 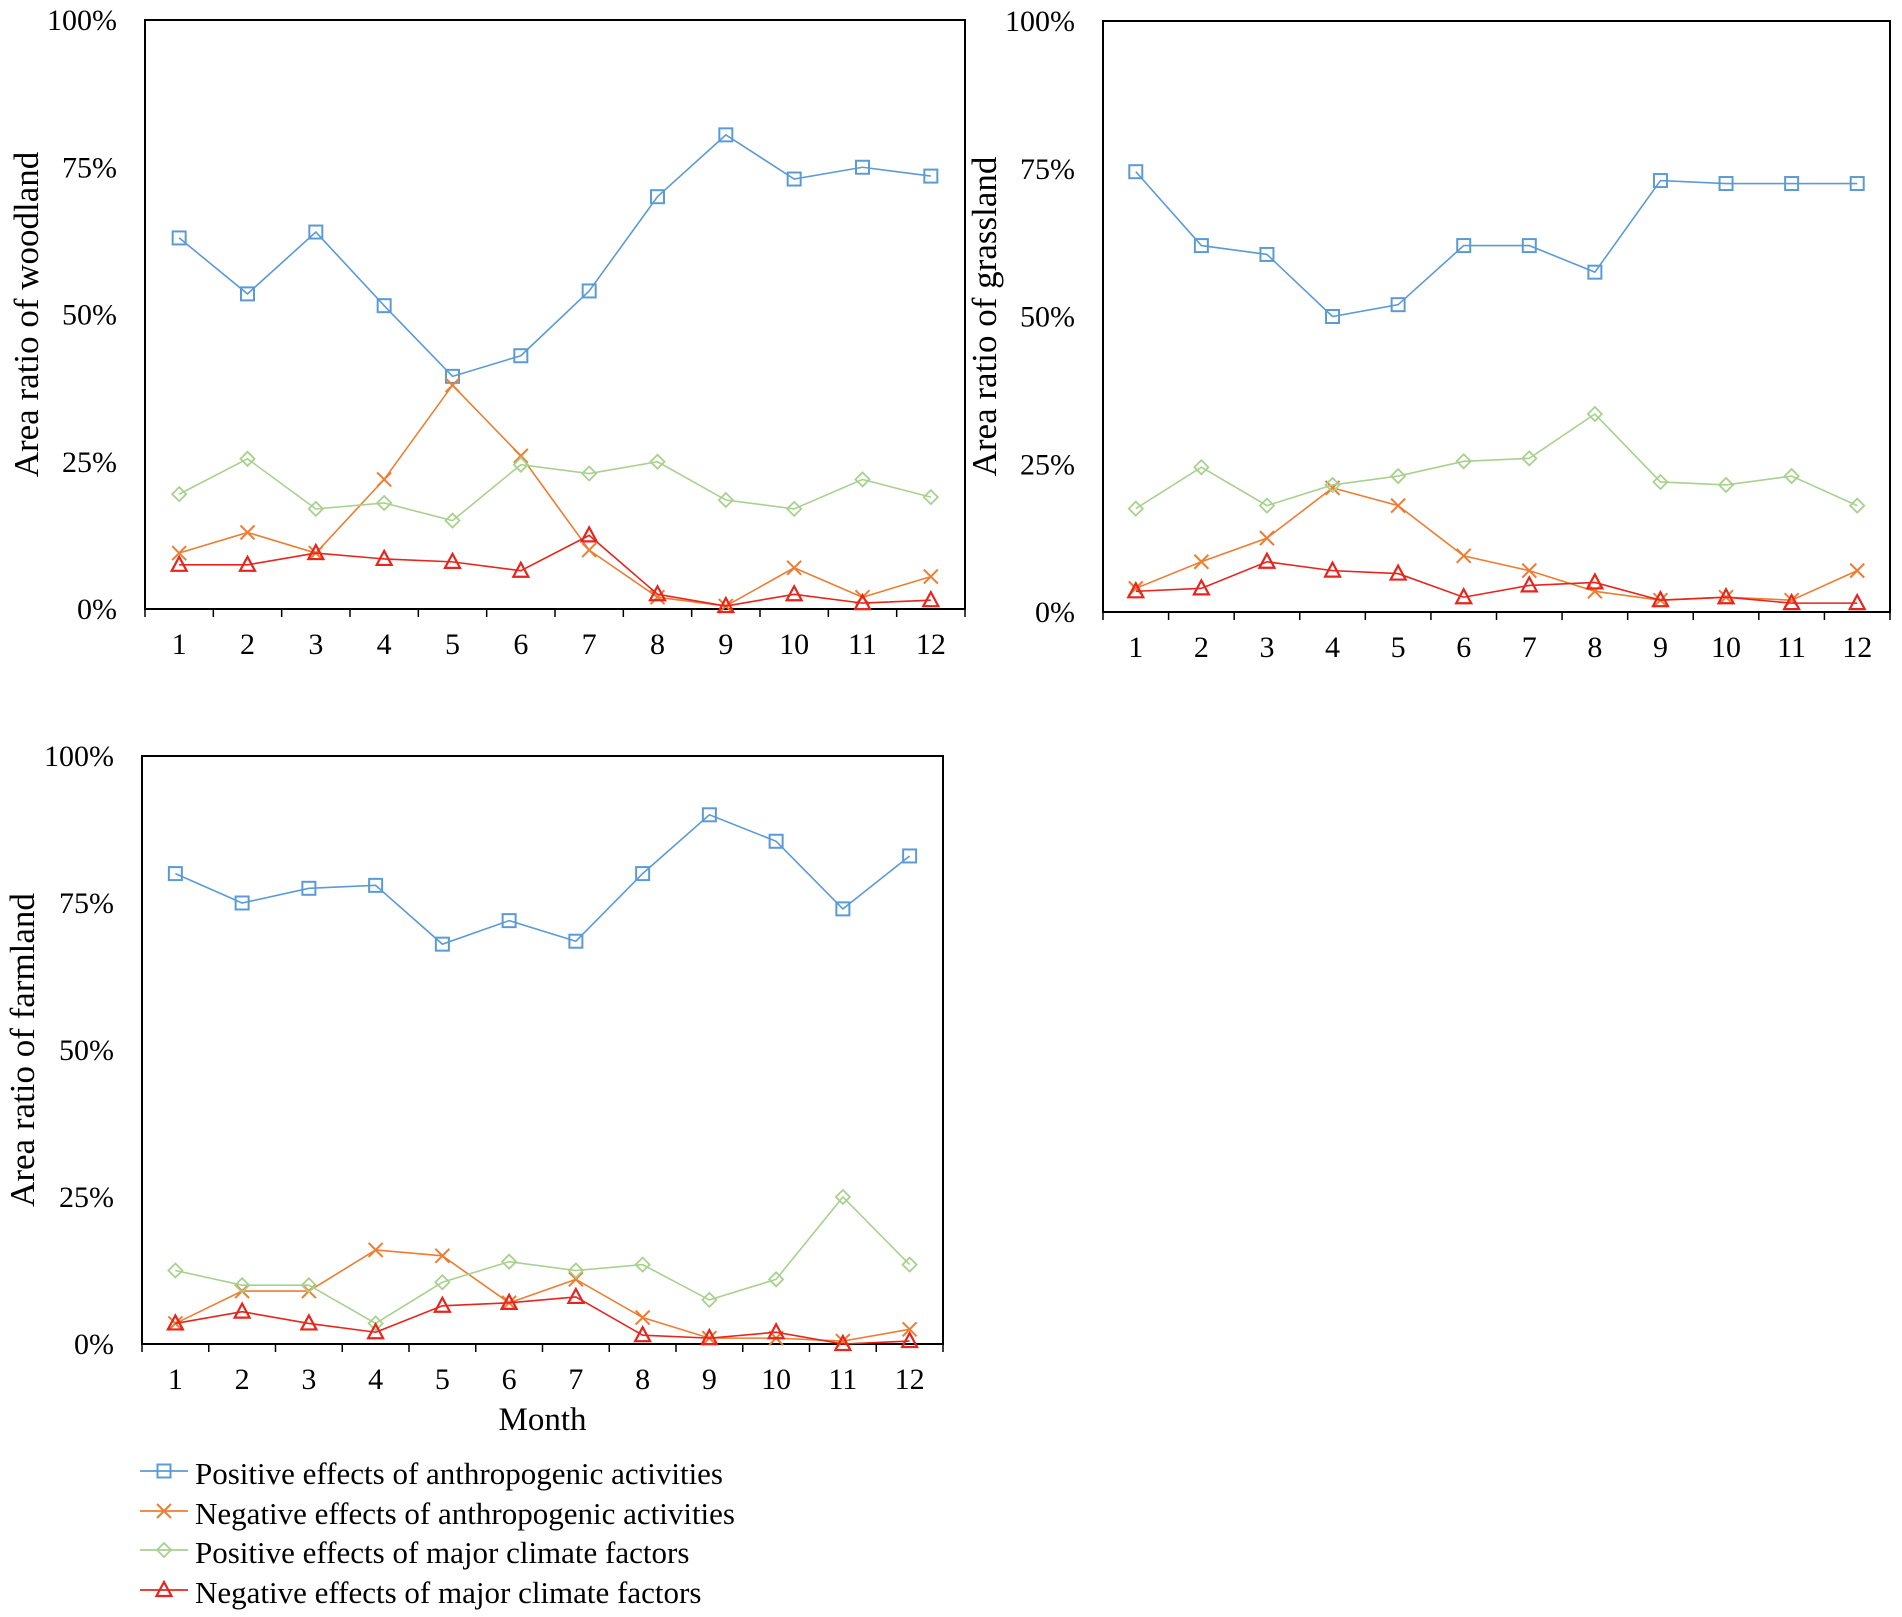 What do you see at coordinates (179, 644) in the screenshot?
I see `x-tick-label: 1` at bounding box center [179, 644].